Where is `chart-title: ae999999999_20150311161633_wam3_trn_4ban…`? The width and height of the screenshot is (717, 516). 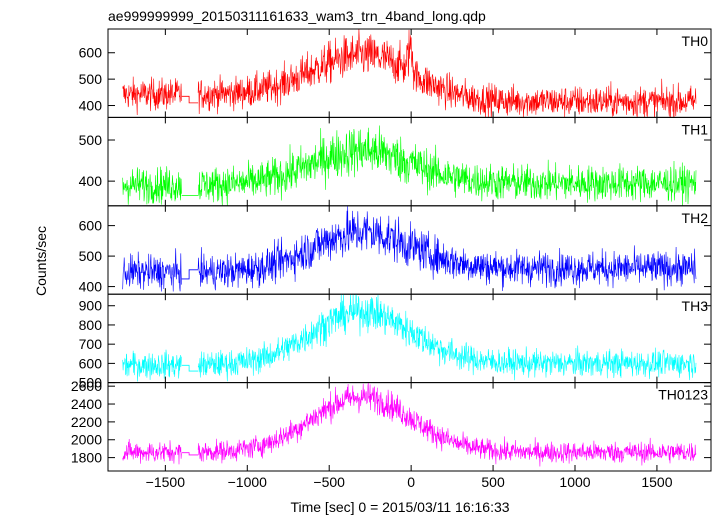 chart-title: ae999999999_20150311161633_wam3_trn_4ban… is located at coordinates (297, 16).